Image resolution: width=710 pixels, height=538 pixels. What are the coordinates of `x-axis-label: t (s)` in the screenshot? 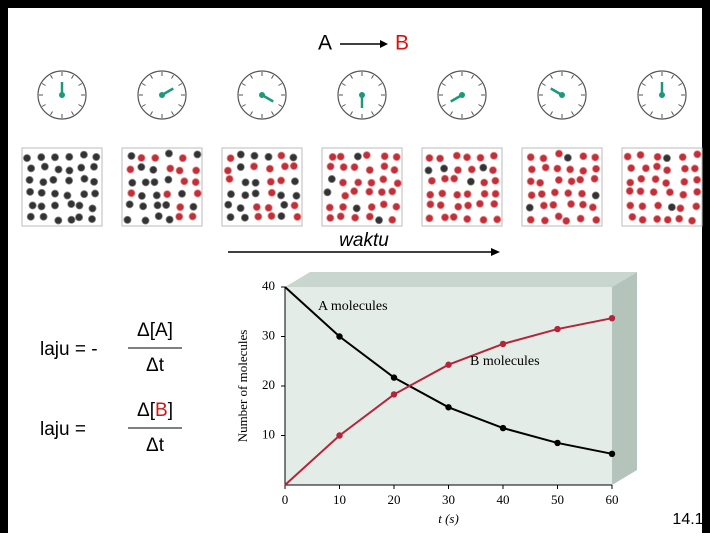 It's located at (448, 518).